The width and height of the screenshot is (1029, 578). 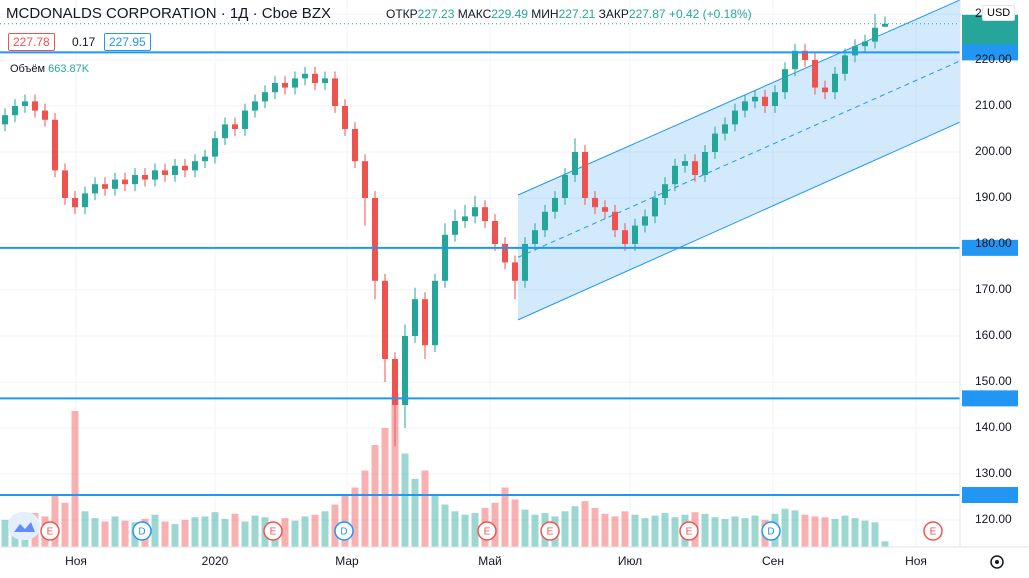 What do you see at coordinates (28, 69) in the screenshot?
I see `volume-label: Объём` at bounding box center [28, 69].